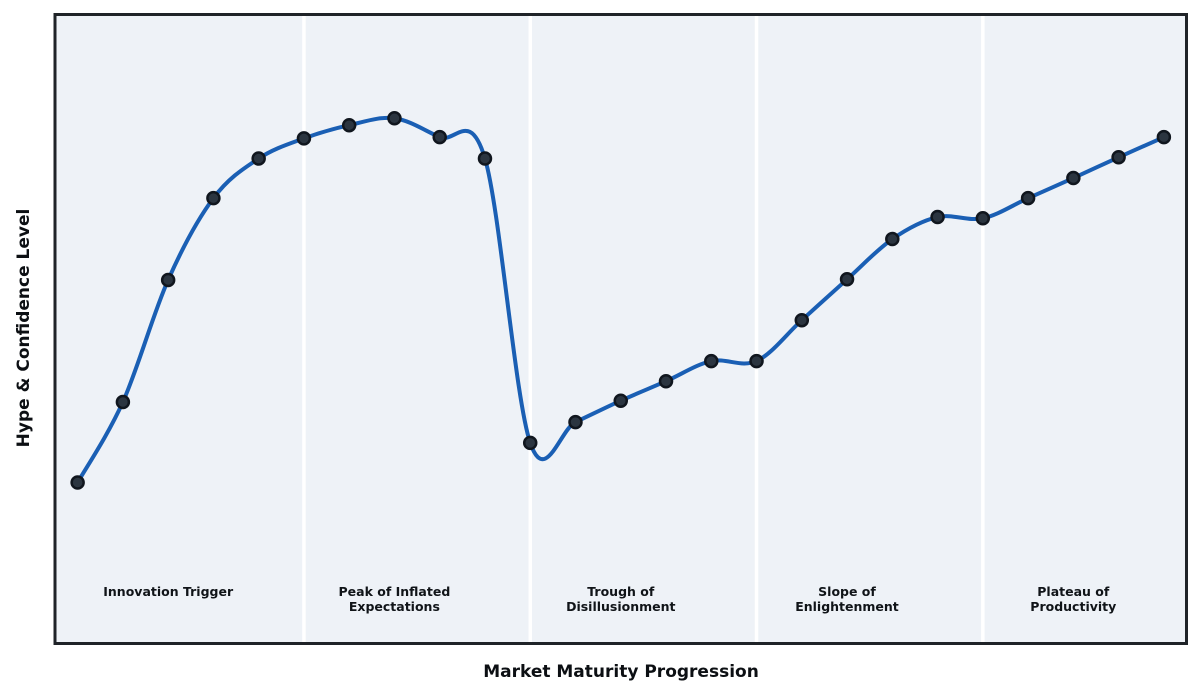 The image size is (1200, 700). Describe the element at coordinates (24, 328) in the screenshot. I see `y-axis-label: Hype & Confidence Level` at that location.